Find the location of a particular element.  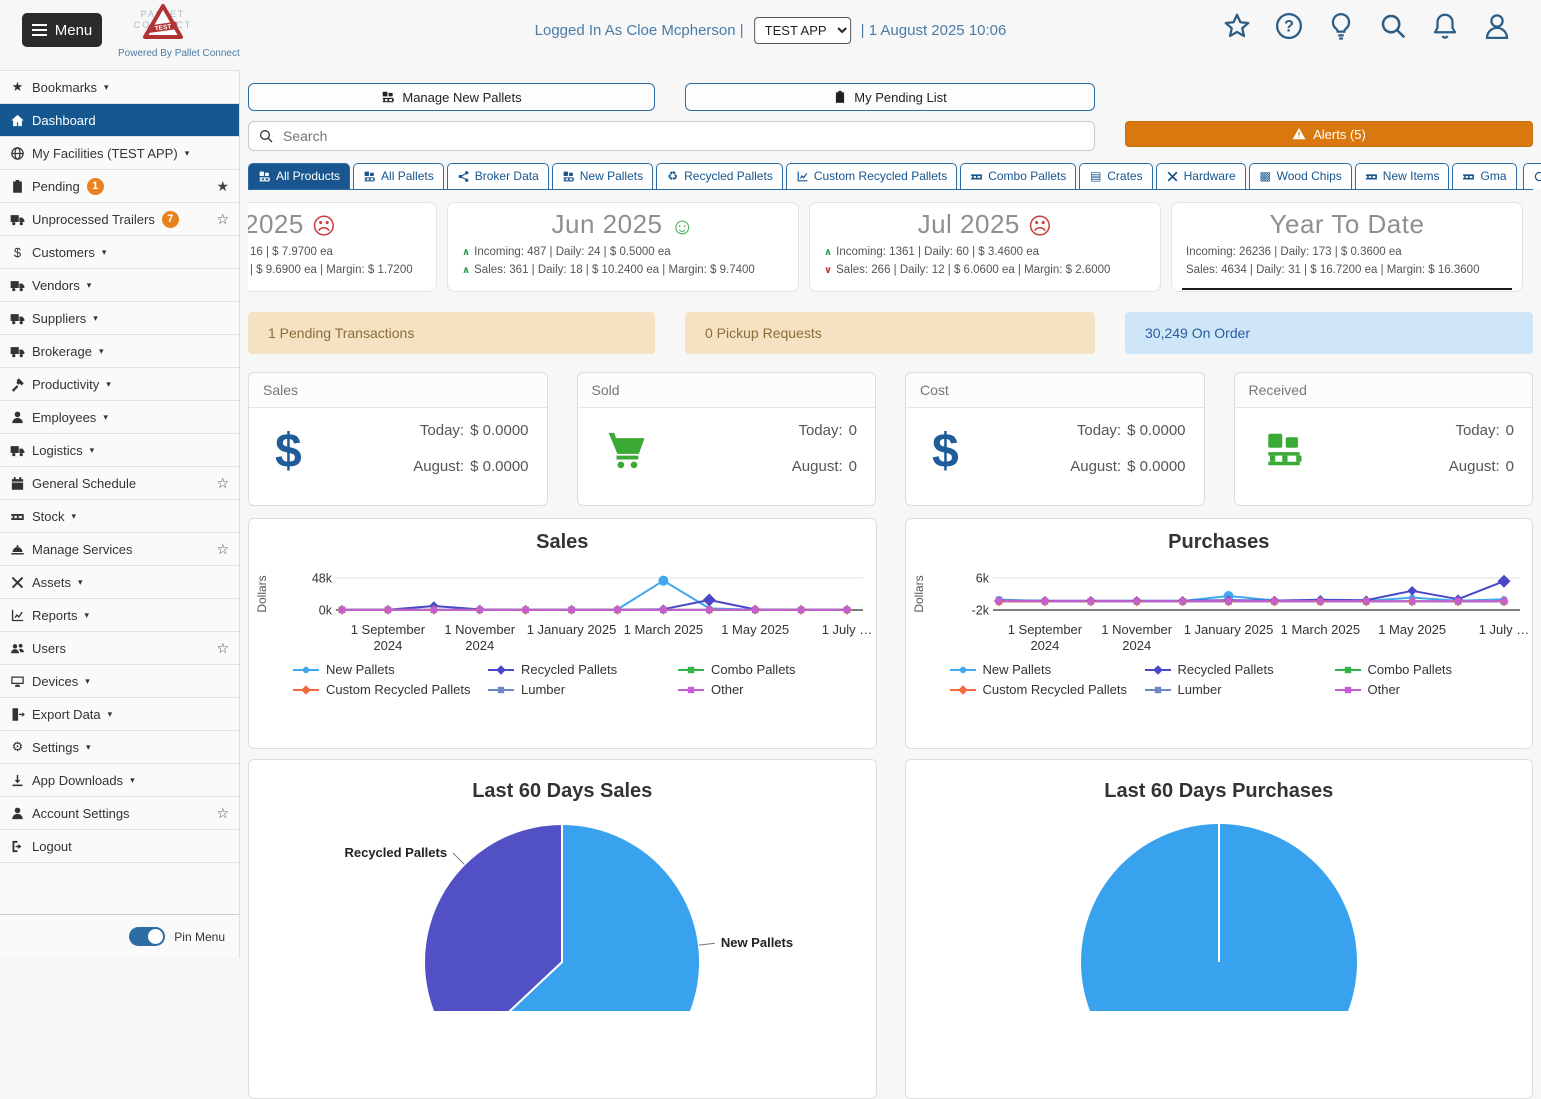

tab-label: All Pallets is located at coordinates (407, 176).